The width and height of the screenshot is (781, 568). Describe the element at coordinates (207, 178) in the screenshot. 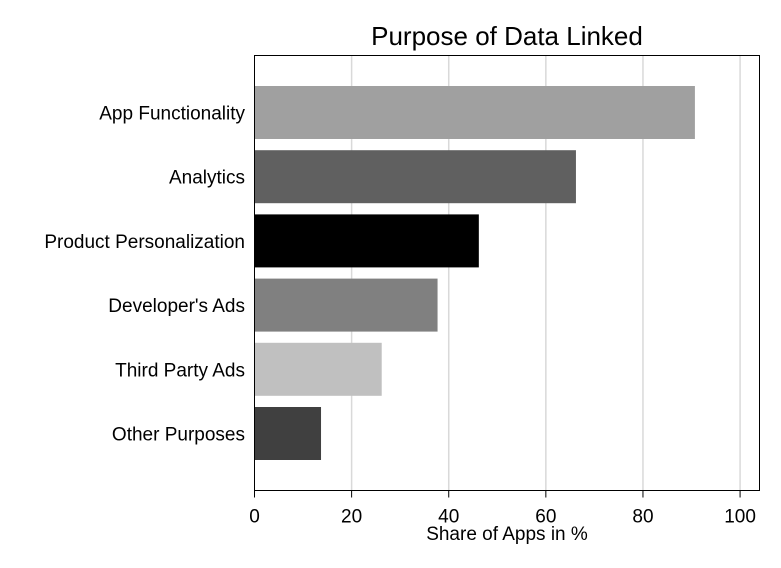

I see `category-label-analytics: Analytics` at that location.